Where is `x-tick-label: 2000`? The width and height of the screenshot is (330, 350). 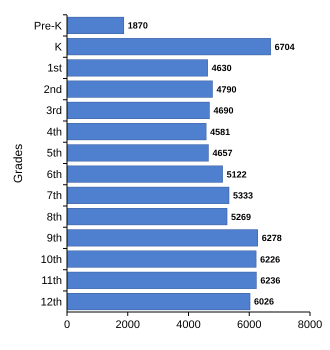
x-tick-label: 2000 is located at coordinates (128, 325).